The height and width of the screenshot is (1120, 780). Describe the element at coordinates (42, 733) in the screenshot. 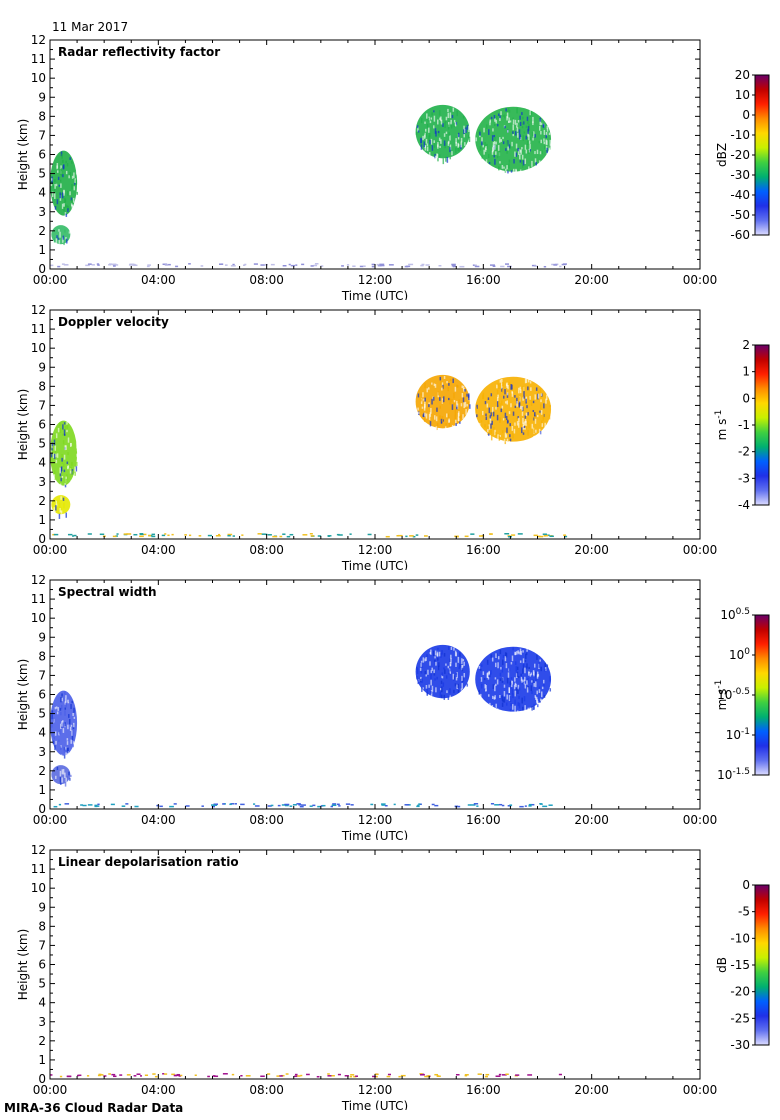

I see `y-tick-label: 4` at that location.